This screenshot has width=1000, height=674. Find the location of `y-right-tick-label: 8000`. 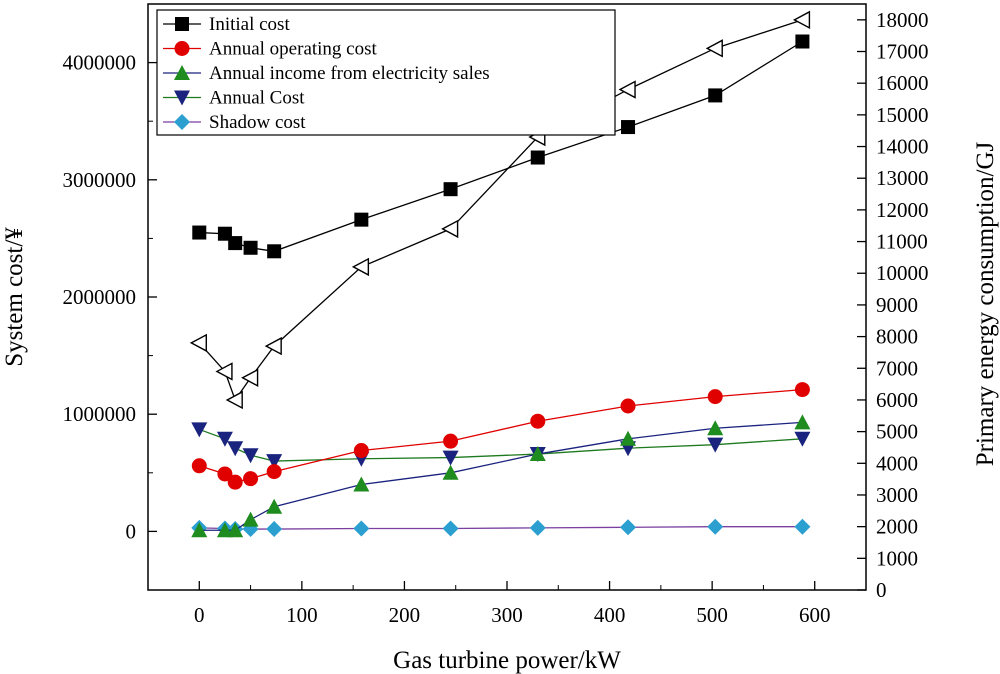

y-right-tick-label: 8000 is located at coordinates (897, 337).